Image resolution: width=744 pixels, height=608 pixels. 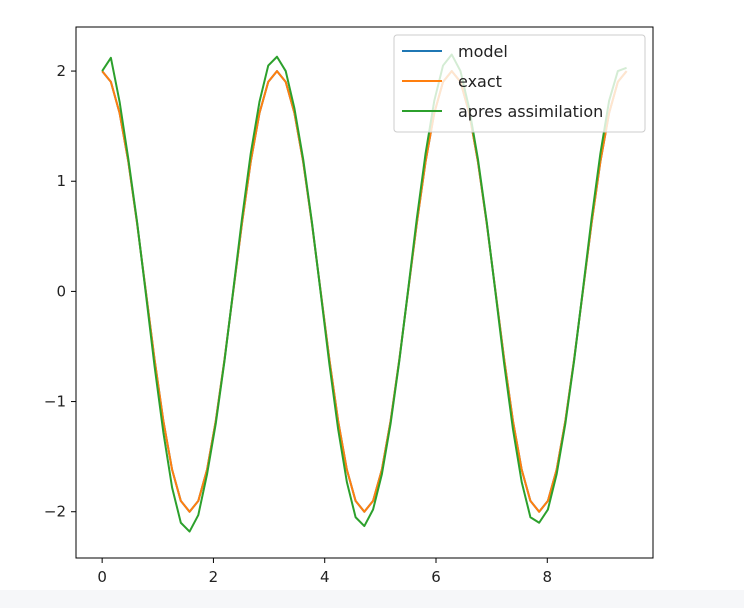 I want to click on y-tick-label: 2, so click(x=61, y=71).